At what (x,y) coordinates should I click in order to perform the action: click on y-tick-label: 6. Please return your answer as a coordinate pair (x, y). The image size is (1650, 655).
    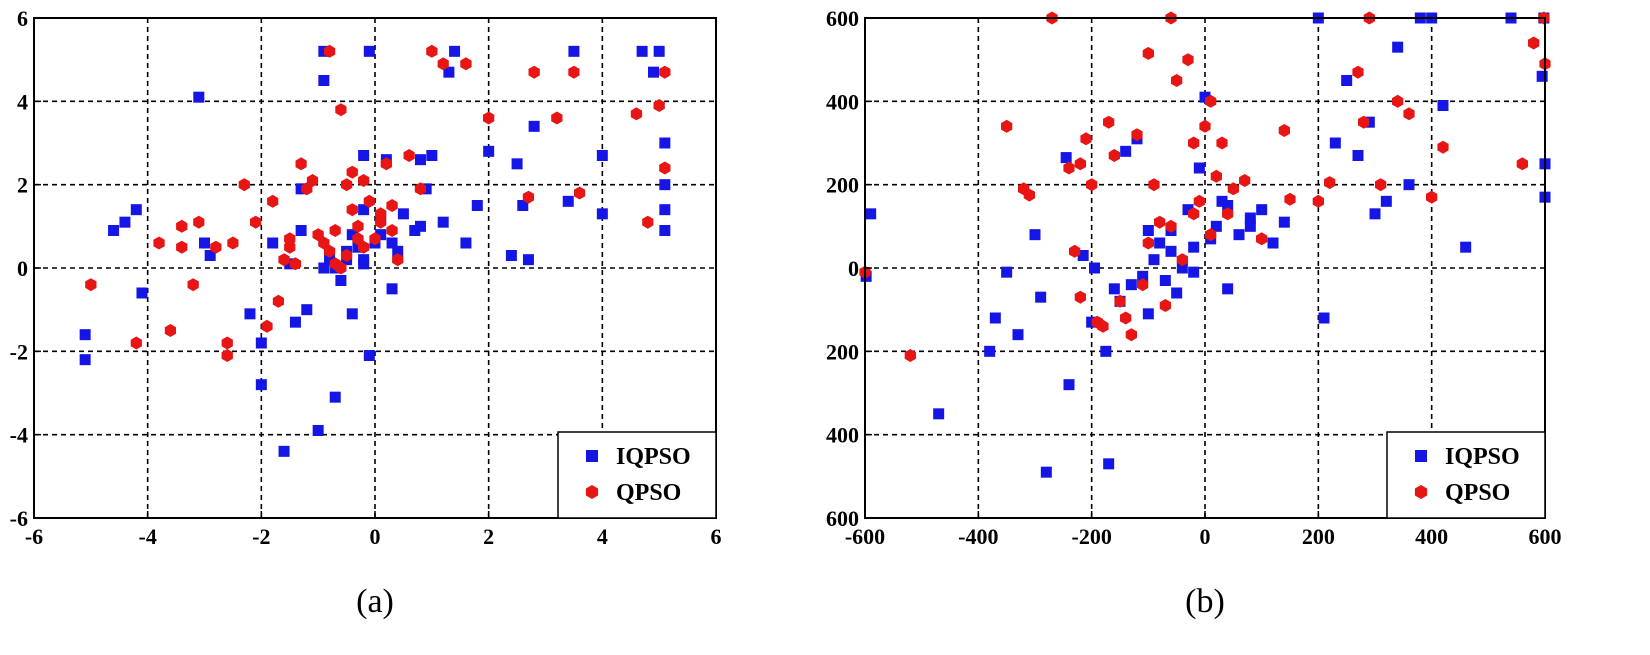
    Looking at the image, I should click on (22, 18).